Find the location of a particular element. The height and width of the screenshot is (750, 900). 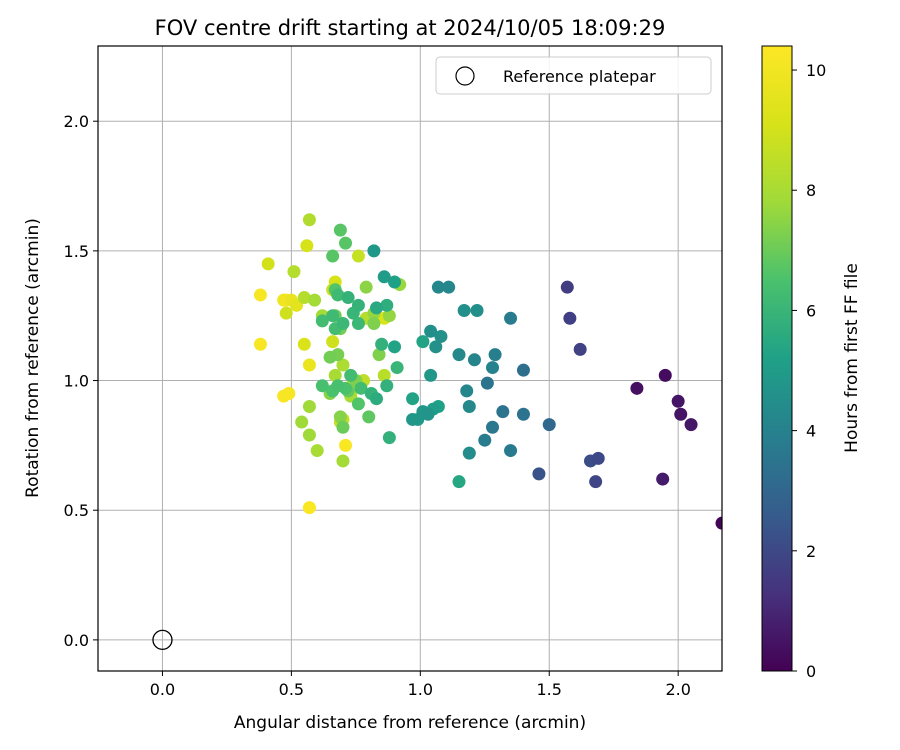

x-axis-label: Angular distance from reference (arcmin) is located at coordinates (410, 723).